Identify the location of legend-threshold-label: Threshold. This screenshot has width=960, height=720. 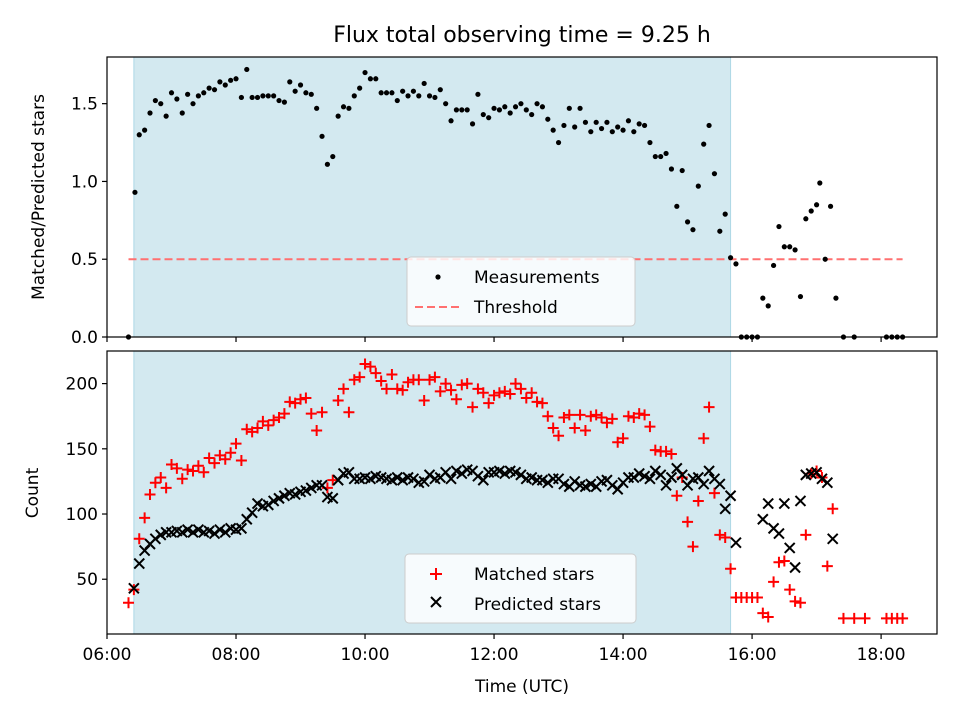
(515, 308).